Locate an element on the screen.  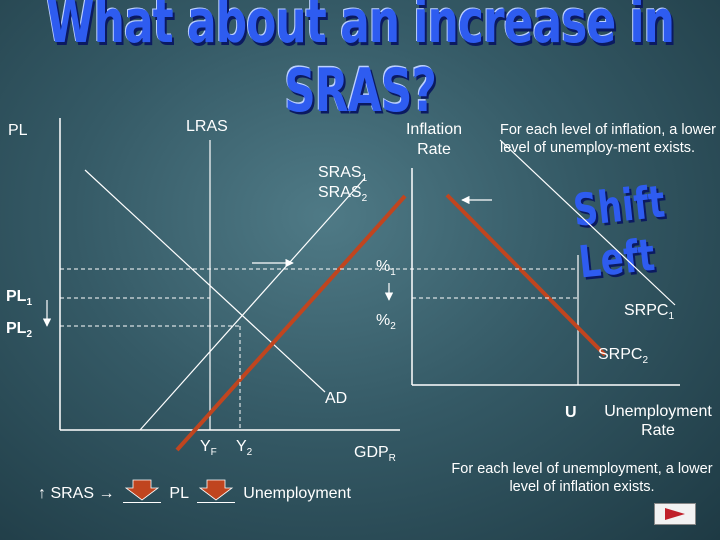
pct2-text: % is located at coordinates (383, 320).